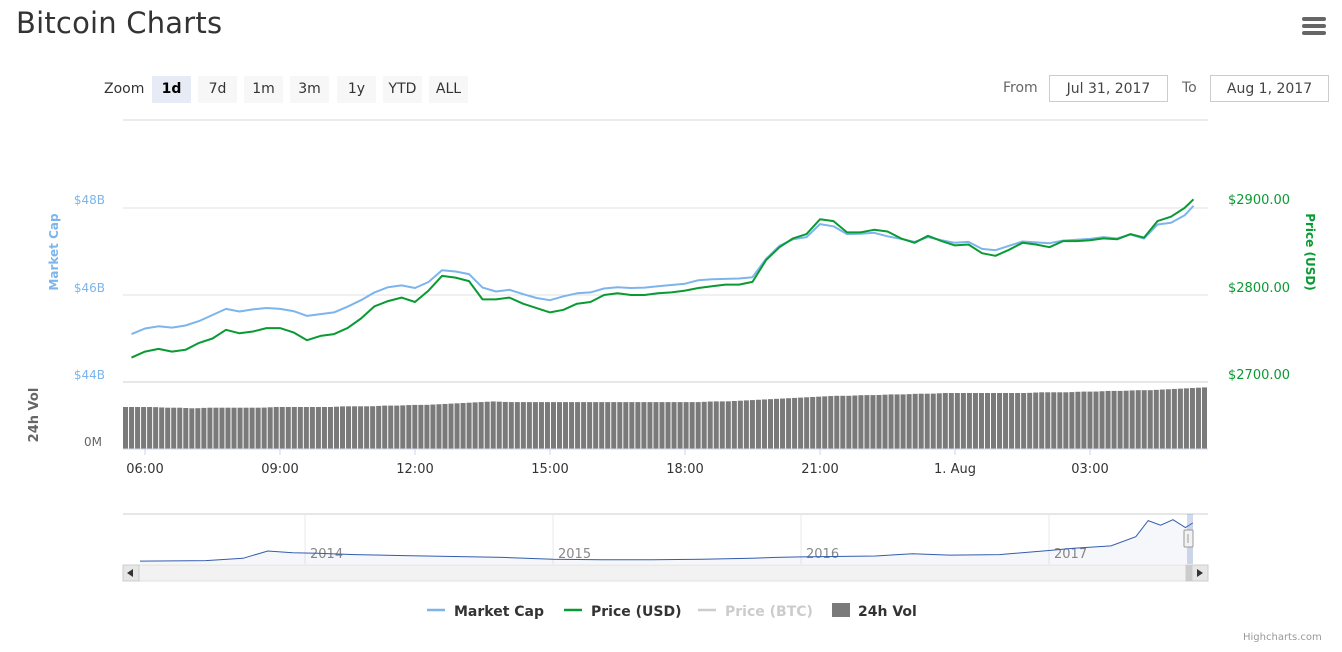 The image size is (1342, 652). What do you see at coordinates (1089, 469) in the screenshot?
I see `x-axis-tick-label: 03:00` at bounding box center [1089, 469].